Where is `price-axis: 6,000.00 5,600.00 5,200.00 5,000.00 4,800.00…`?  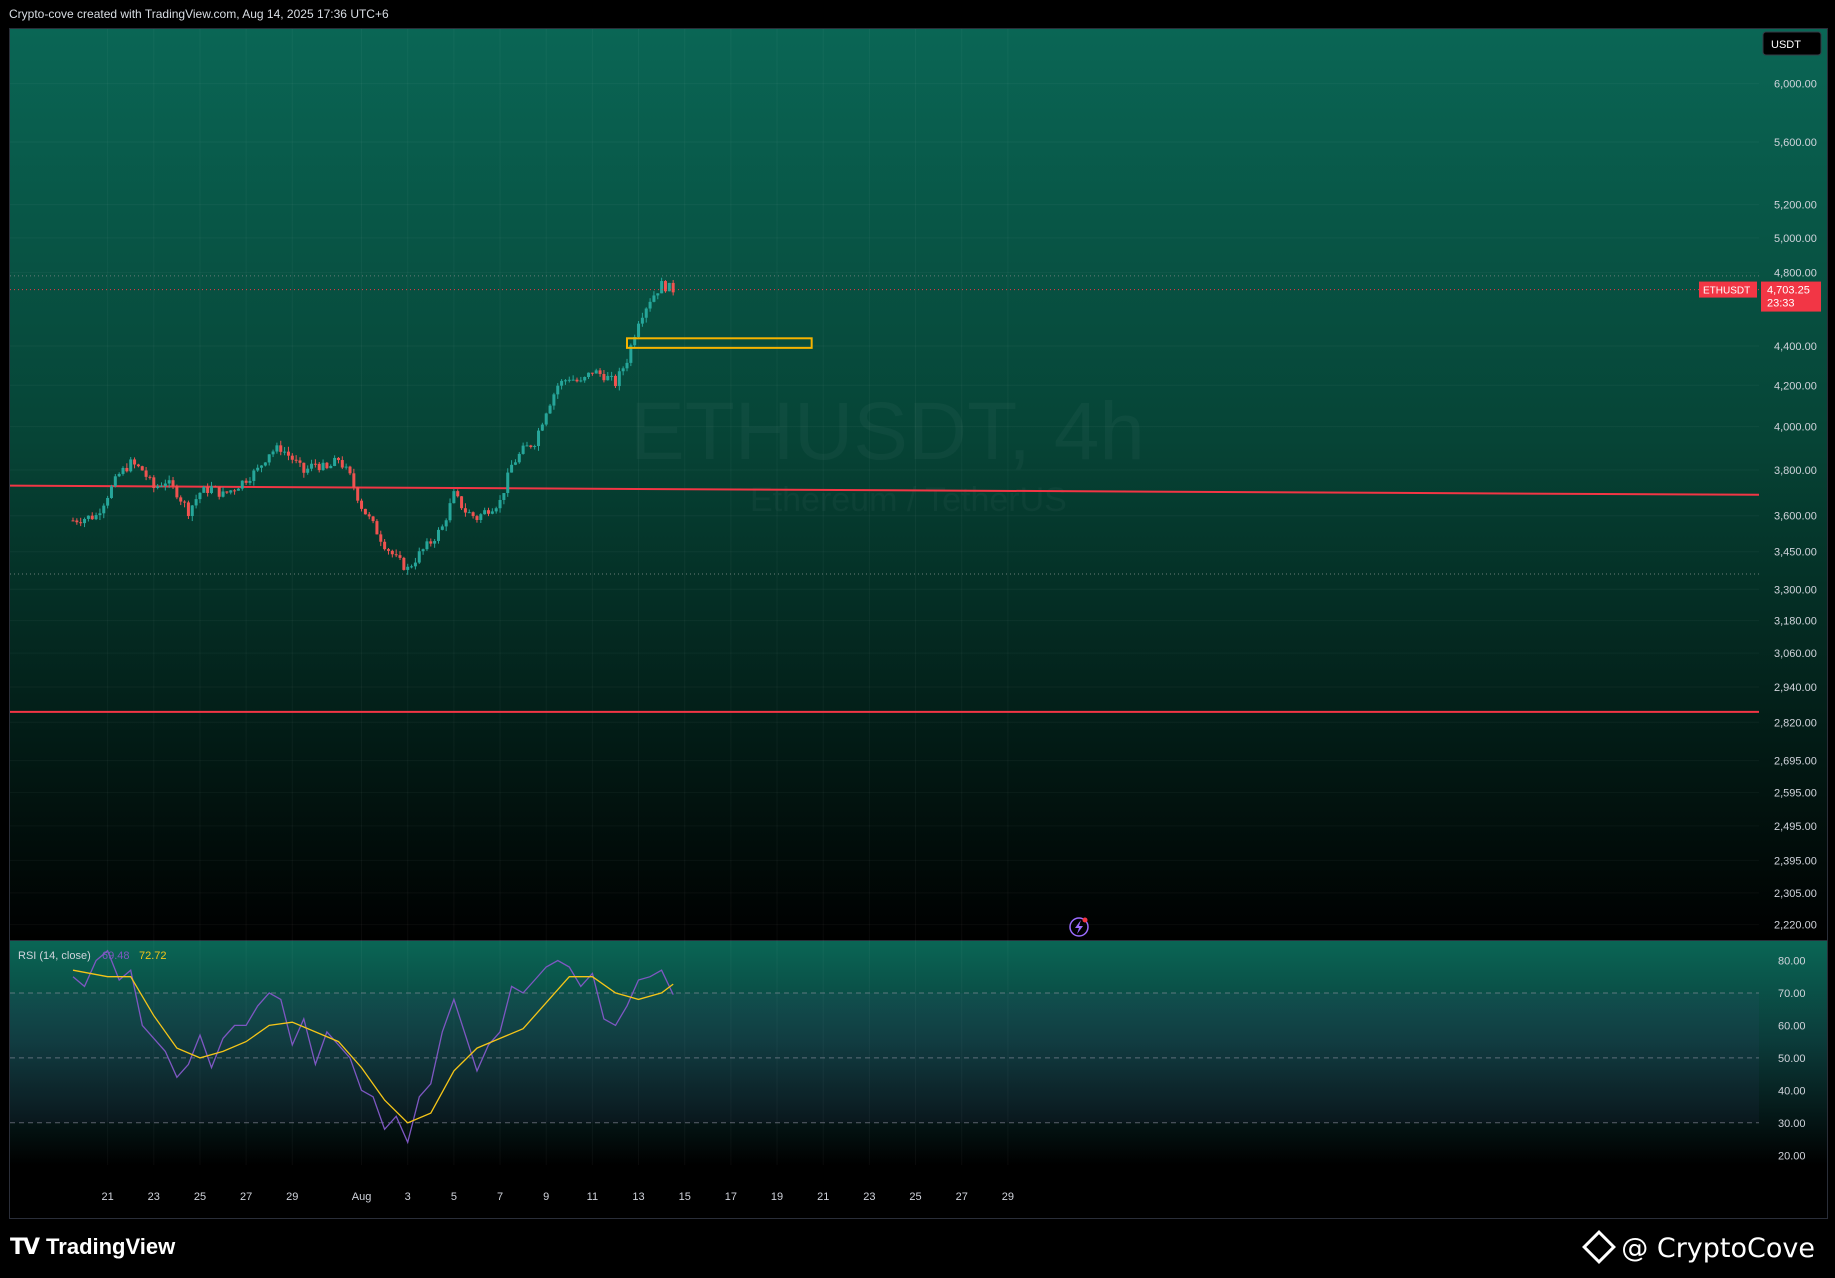
price-axis: 6,000.00 5,600.00 5,200.00 5,000.00 4,800.00… is located at coordinates (1795, 505).